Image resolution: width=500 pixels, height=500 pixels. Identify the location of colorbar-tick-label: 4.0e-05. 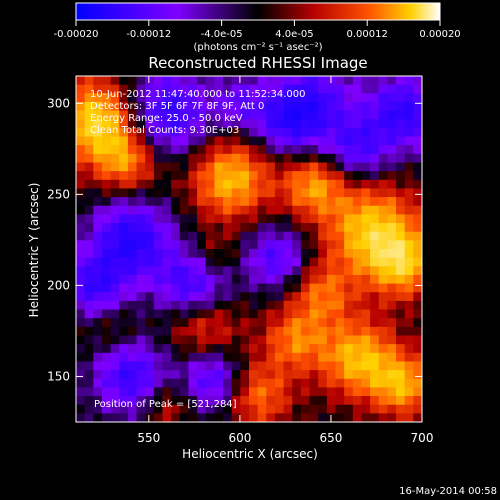
(294, 34).